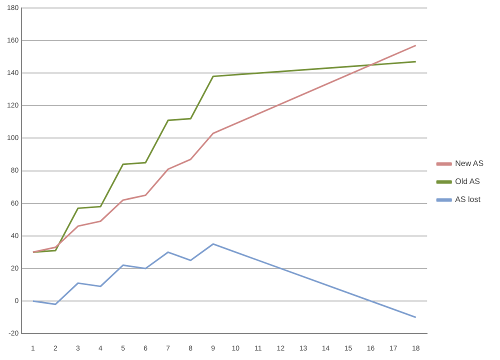  What do you see at coordinates (468, 199) in the screenshot?
I see `legend-label: AS lost` at bounding box center [468, 199].